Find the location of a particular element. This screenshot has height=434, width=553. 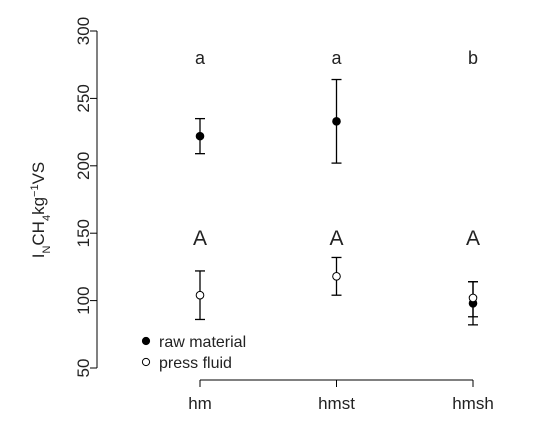

y-tick-label-50: 50 is located at coordinates (83, 368).